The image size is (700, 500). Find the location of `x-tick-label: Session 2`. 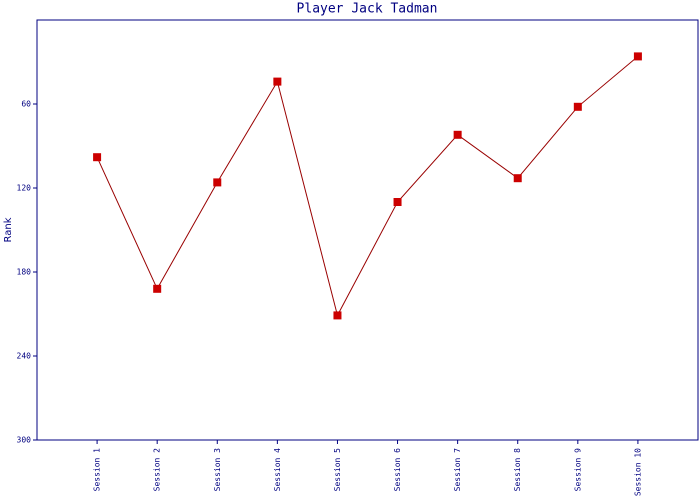

x-tick-label: Session 2 is located at coordinates (157, 470).